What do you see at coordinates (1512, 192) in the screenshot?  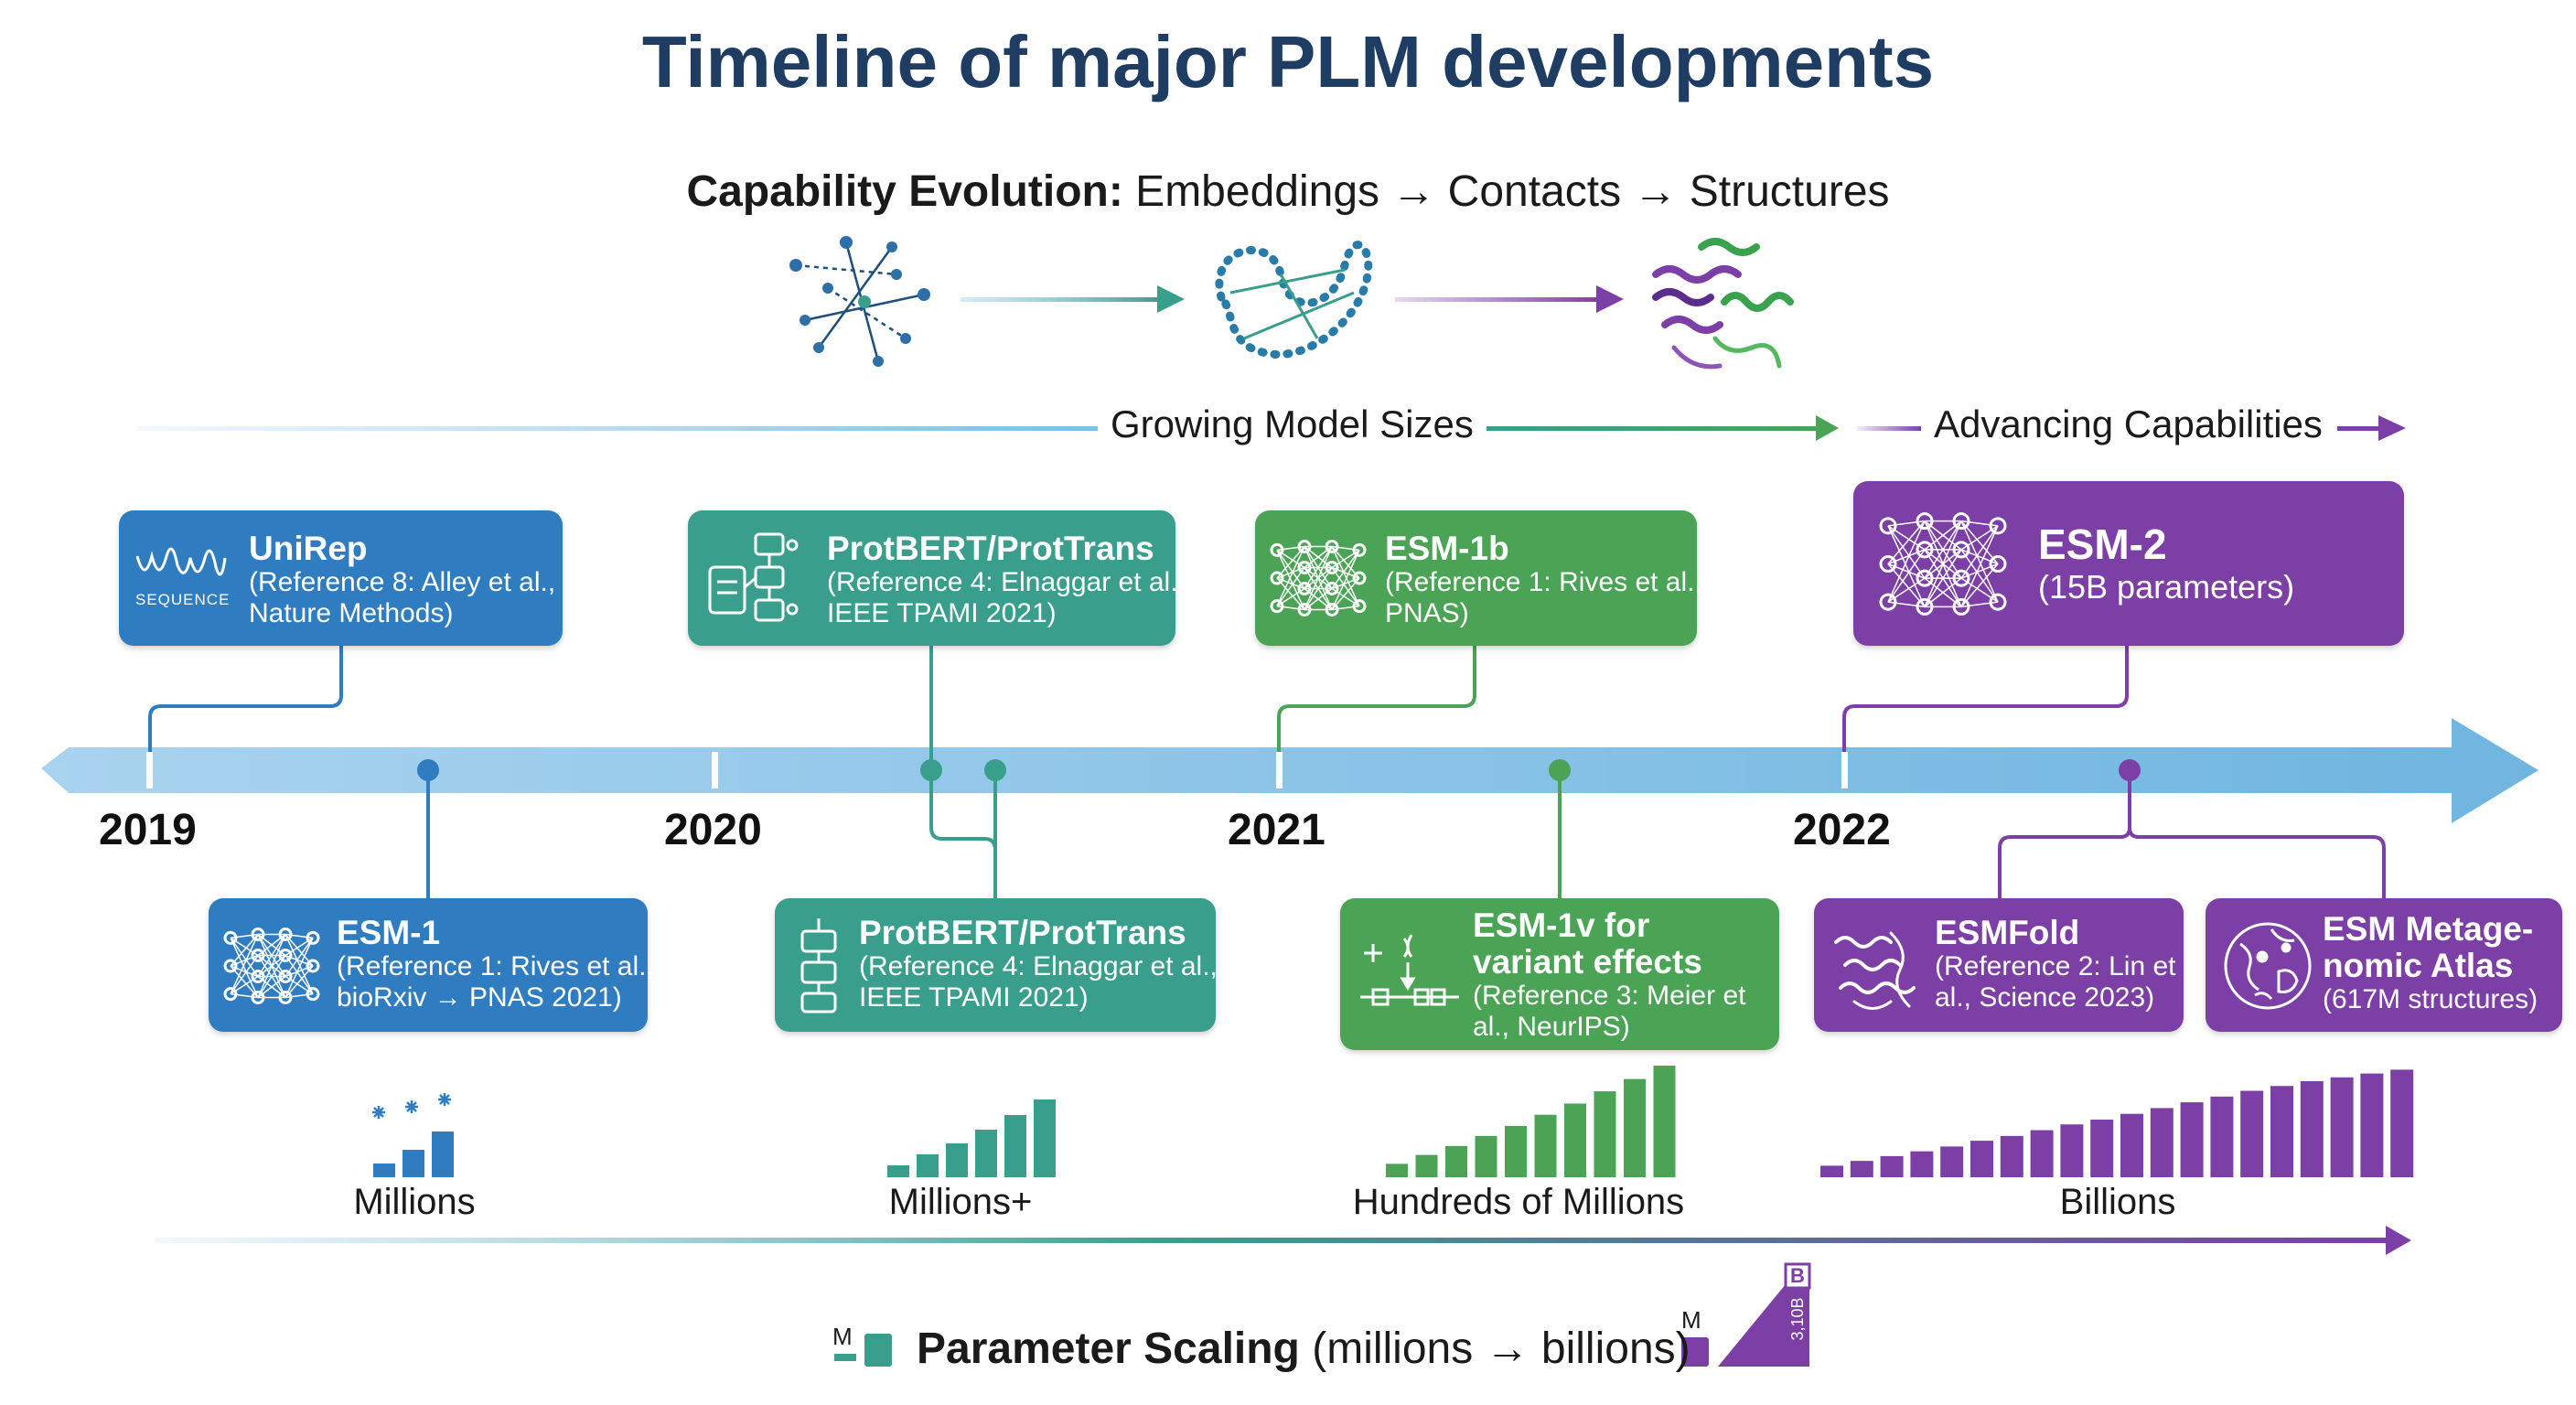 I see `capability-stages: Embeddings → Contacts → Structures` at bounding box center [1512, 192].